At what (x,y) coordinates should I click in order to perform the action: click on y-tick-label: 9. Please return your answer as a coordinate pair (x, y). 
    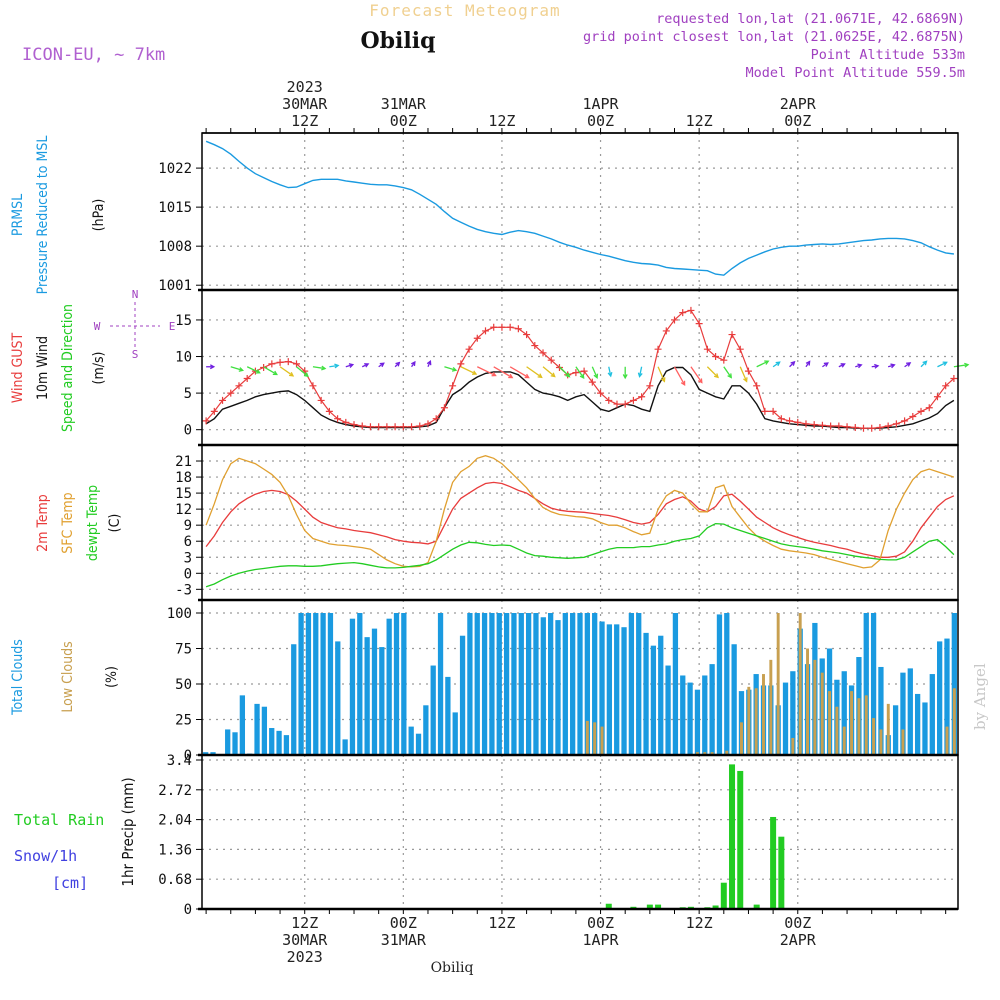
    Looking at the image, I should click on (188, 526).